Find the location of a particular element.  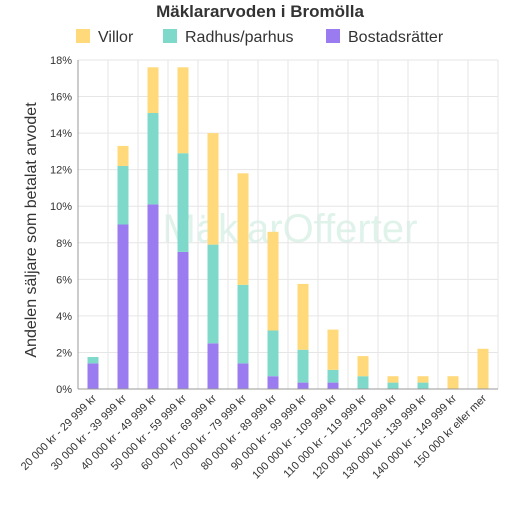

legend-item-radhus-parhus: Radhus/parhus is located at coordinates (228, 37).